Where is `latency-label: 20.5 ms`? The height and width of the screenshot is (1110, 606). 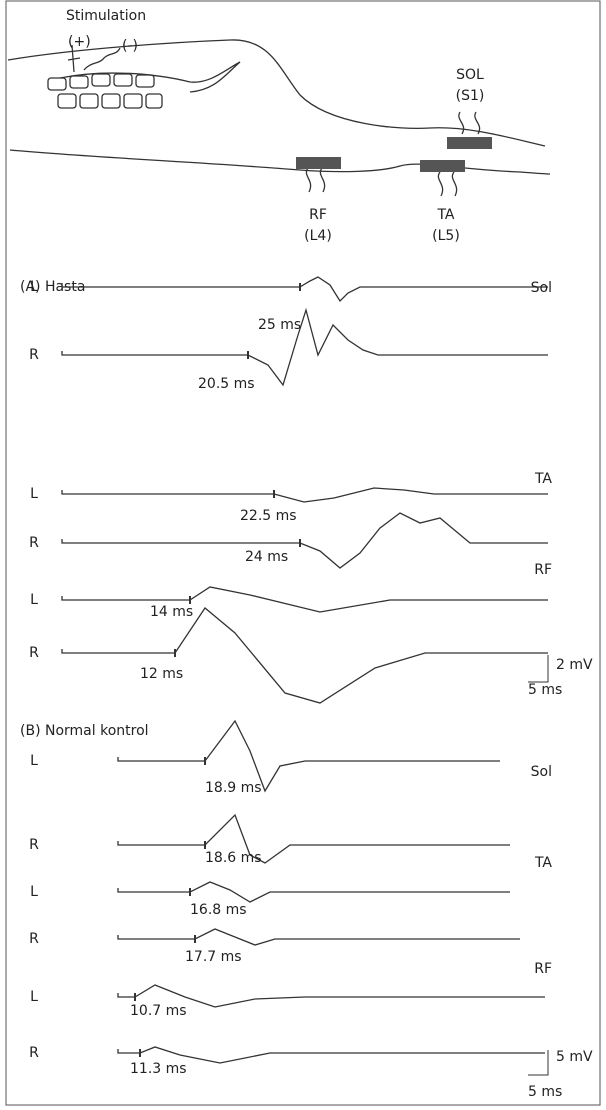
latency-label: 20.5 ms is located at coordinates (226, 384).